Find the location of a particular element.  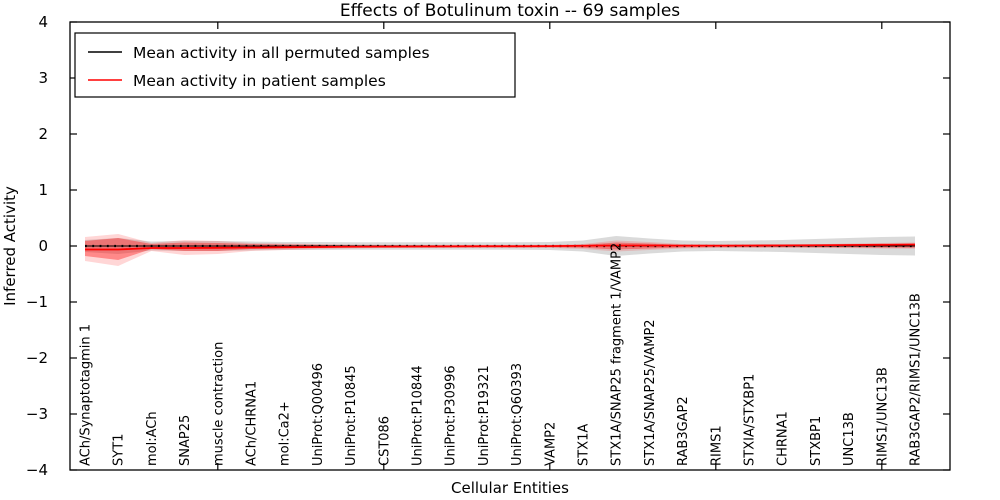

x-category-label: STX1A/SNAP25/VAMP2 is located at coordinates (650, 392).